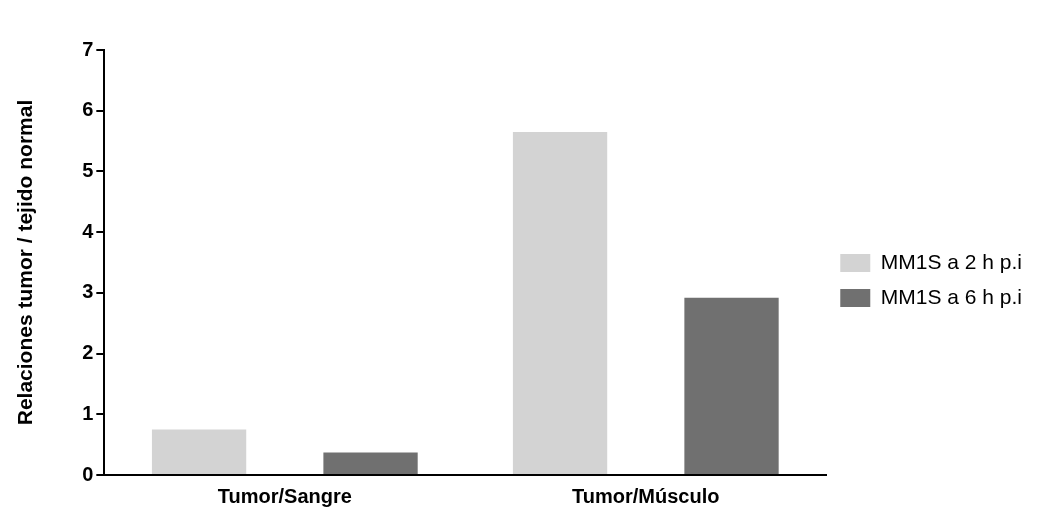 This screenshot has width=1052, height=511. I want to click on y-tick-label: 6, so click(88, 109).